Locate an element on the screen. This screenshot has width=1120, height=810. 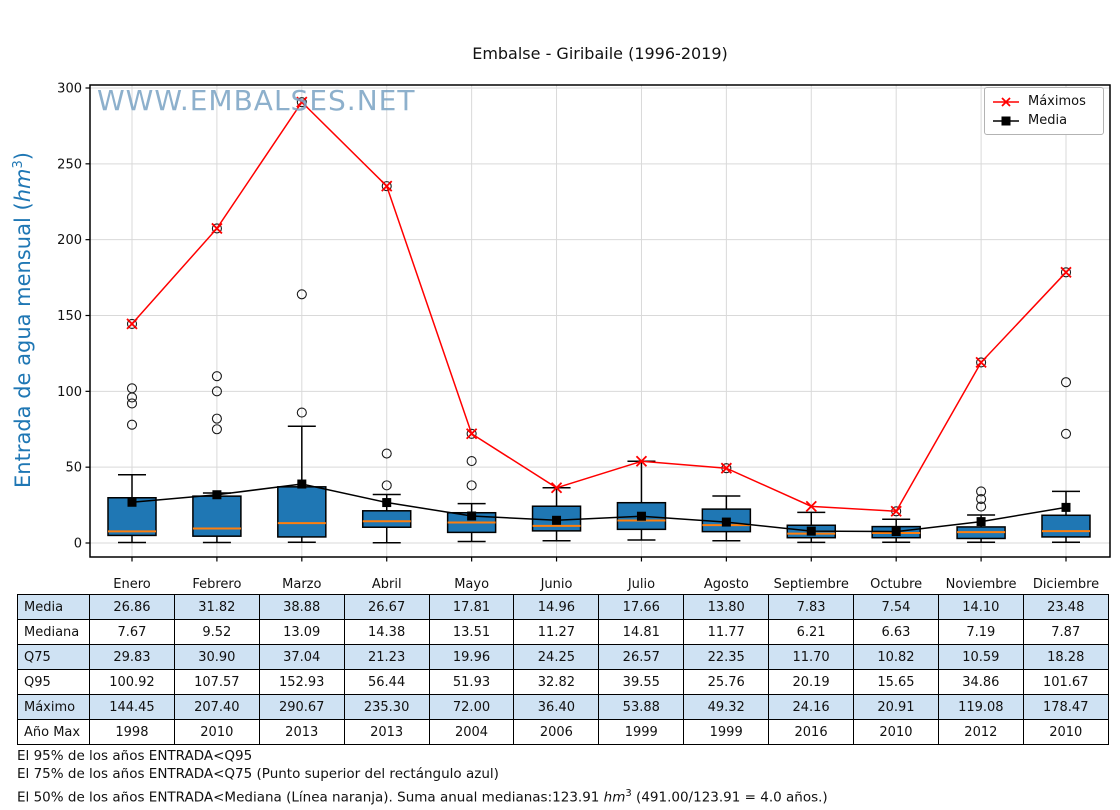
table-cell: 1999 is located at coordinates (726, 732).